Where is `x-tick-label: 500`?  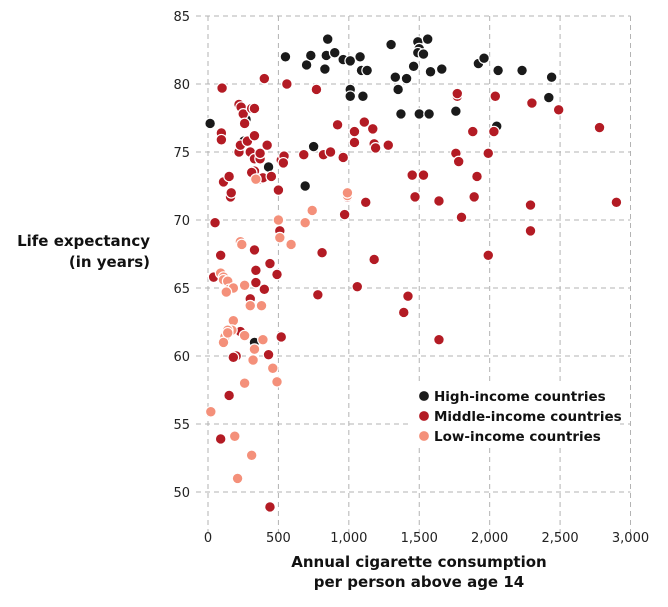 x-tick-label: 500 is located at coordinates (278, 538).